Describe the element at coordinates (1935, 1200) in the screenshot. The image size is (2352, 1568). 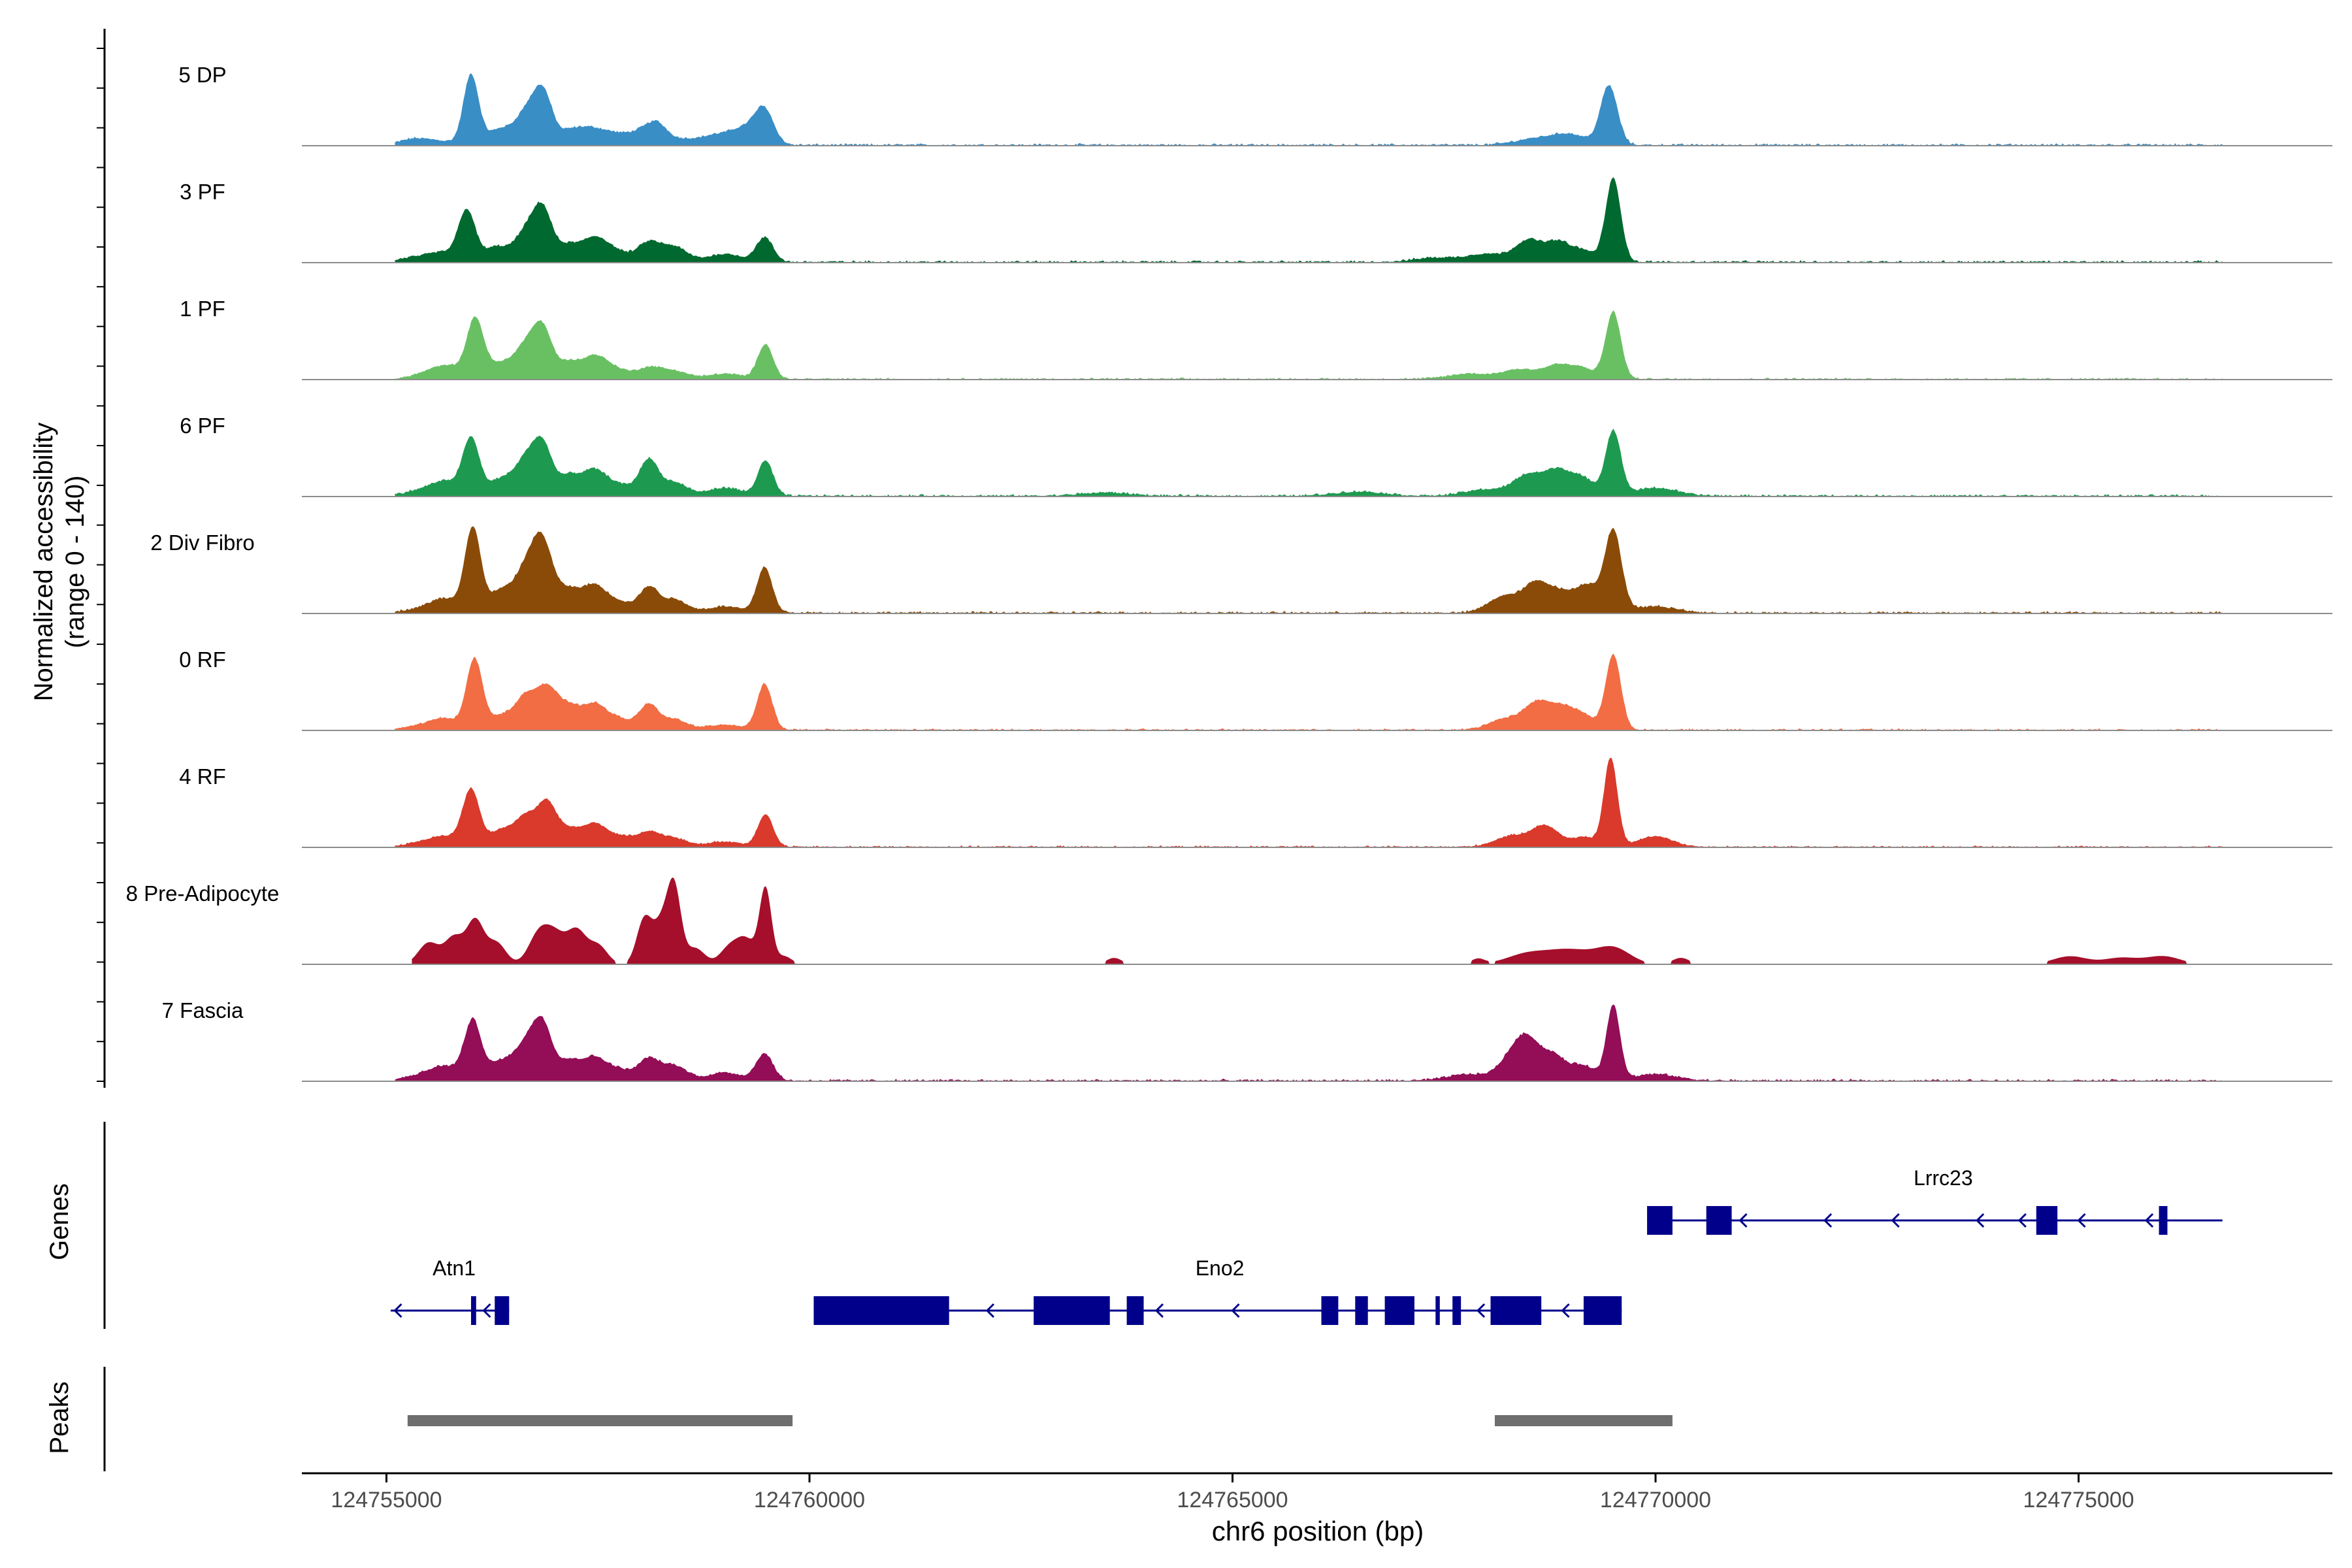
I see `gene-lrrc23: Lrrc23` at that location.